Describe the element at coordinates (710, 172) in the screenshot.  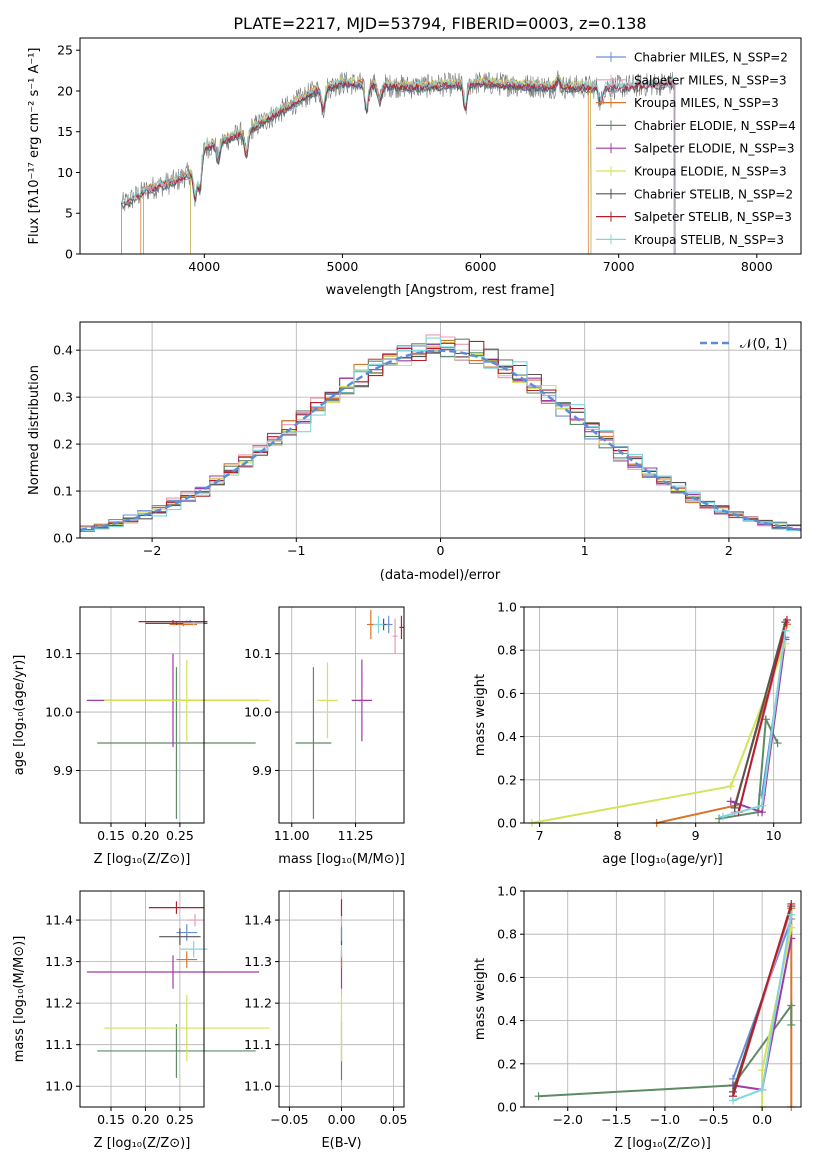
I see `legend-label: Kroupa ELODIE, N_SSP=3` at that location.